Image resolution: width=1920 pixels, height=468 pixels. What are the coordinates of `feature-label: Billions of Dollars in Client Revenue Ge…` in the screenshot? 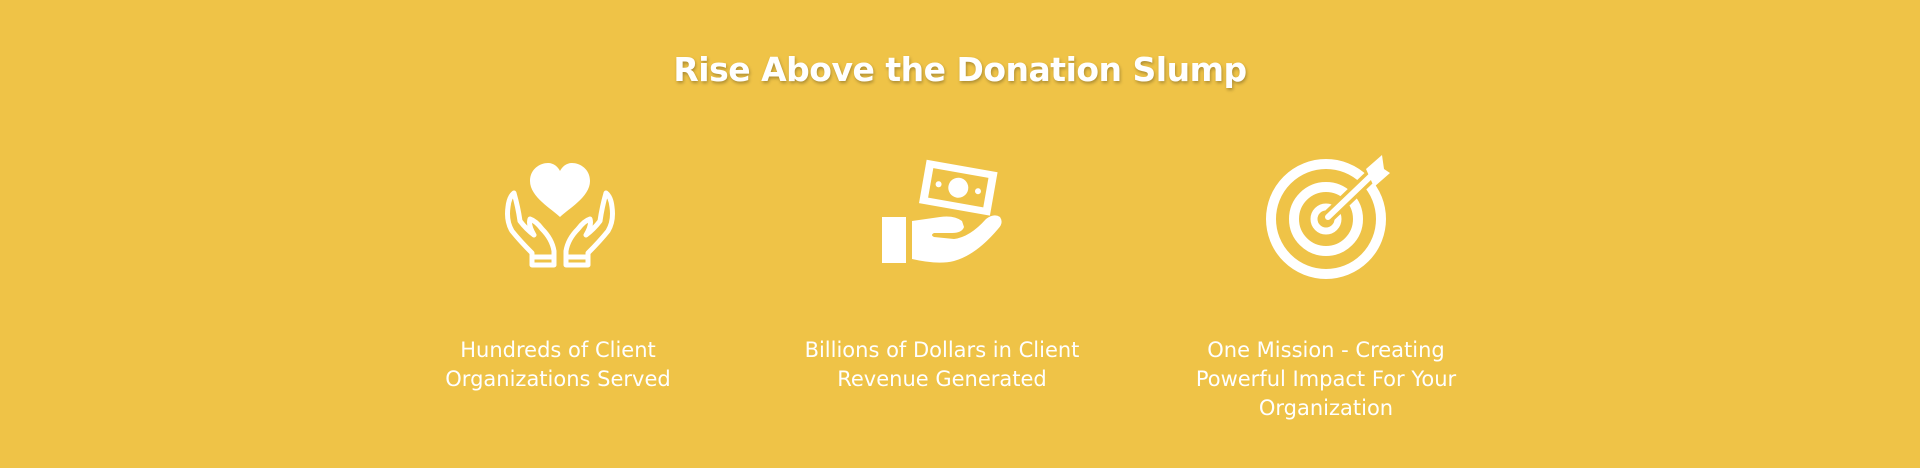 It's located at (942, 364).